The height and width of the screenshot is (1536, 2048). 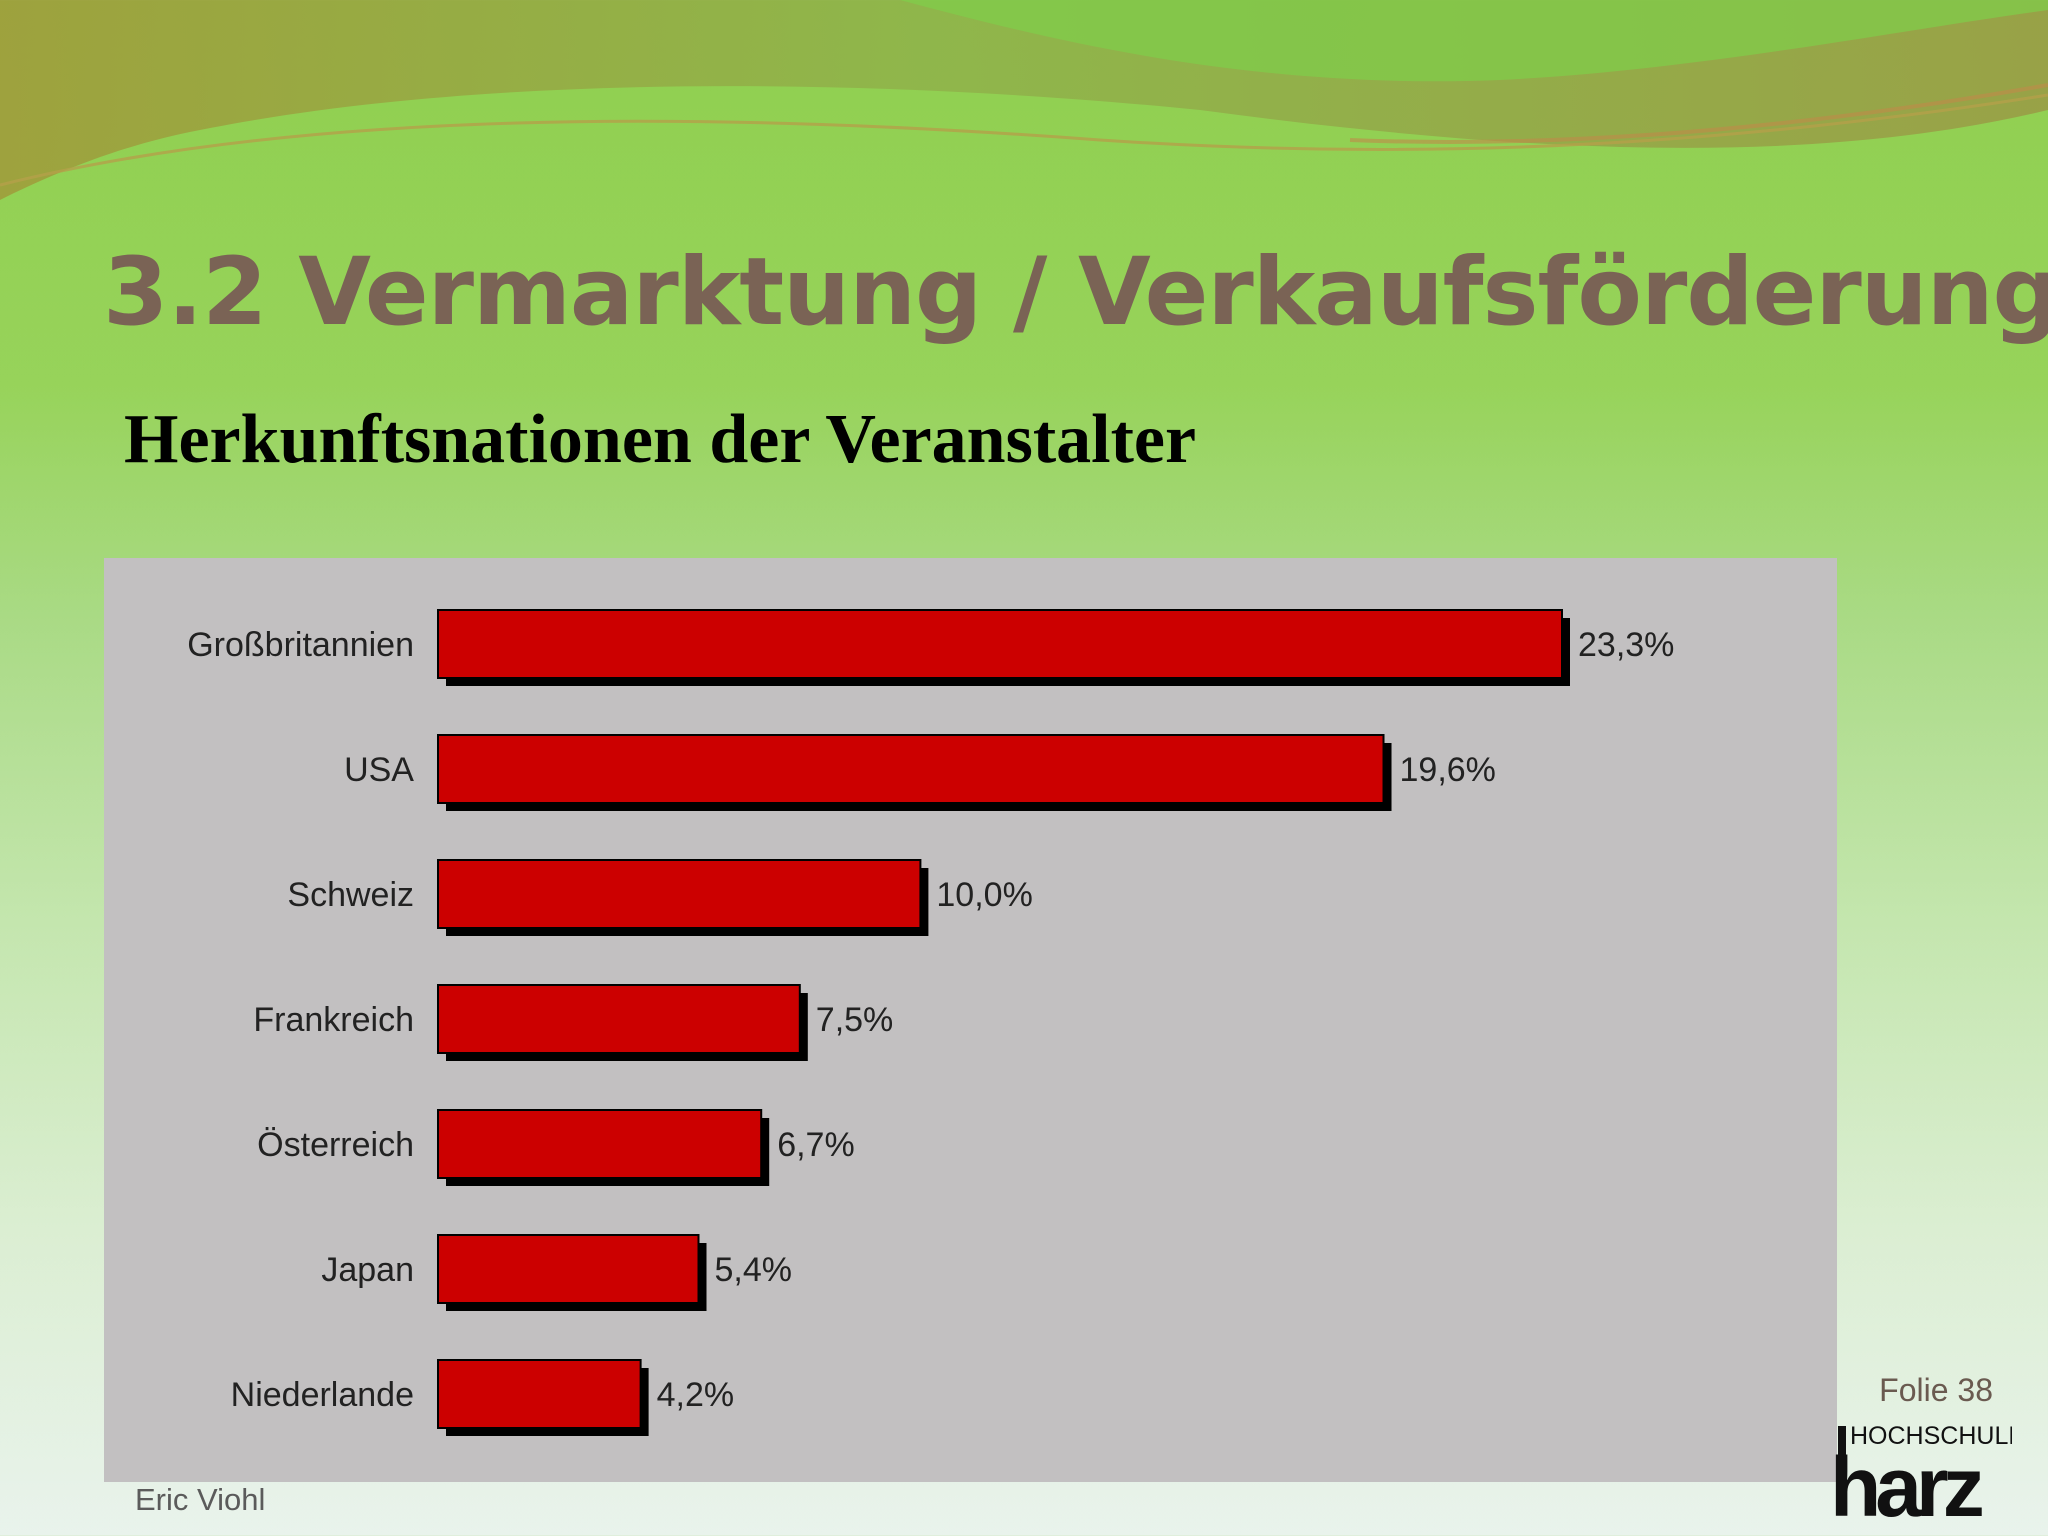 What do you see at coordinates (1936, 1390) in the screenshot?
I see `slide-number: Folie 38` at bounding box center [1936, 1390].